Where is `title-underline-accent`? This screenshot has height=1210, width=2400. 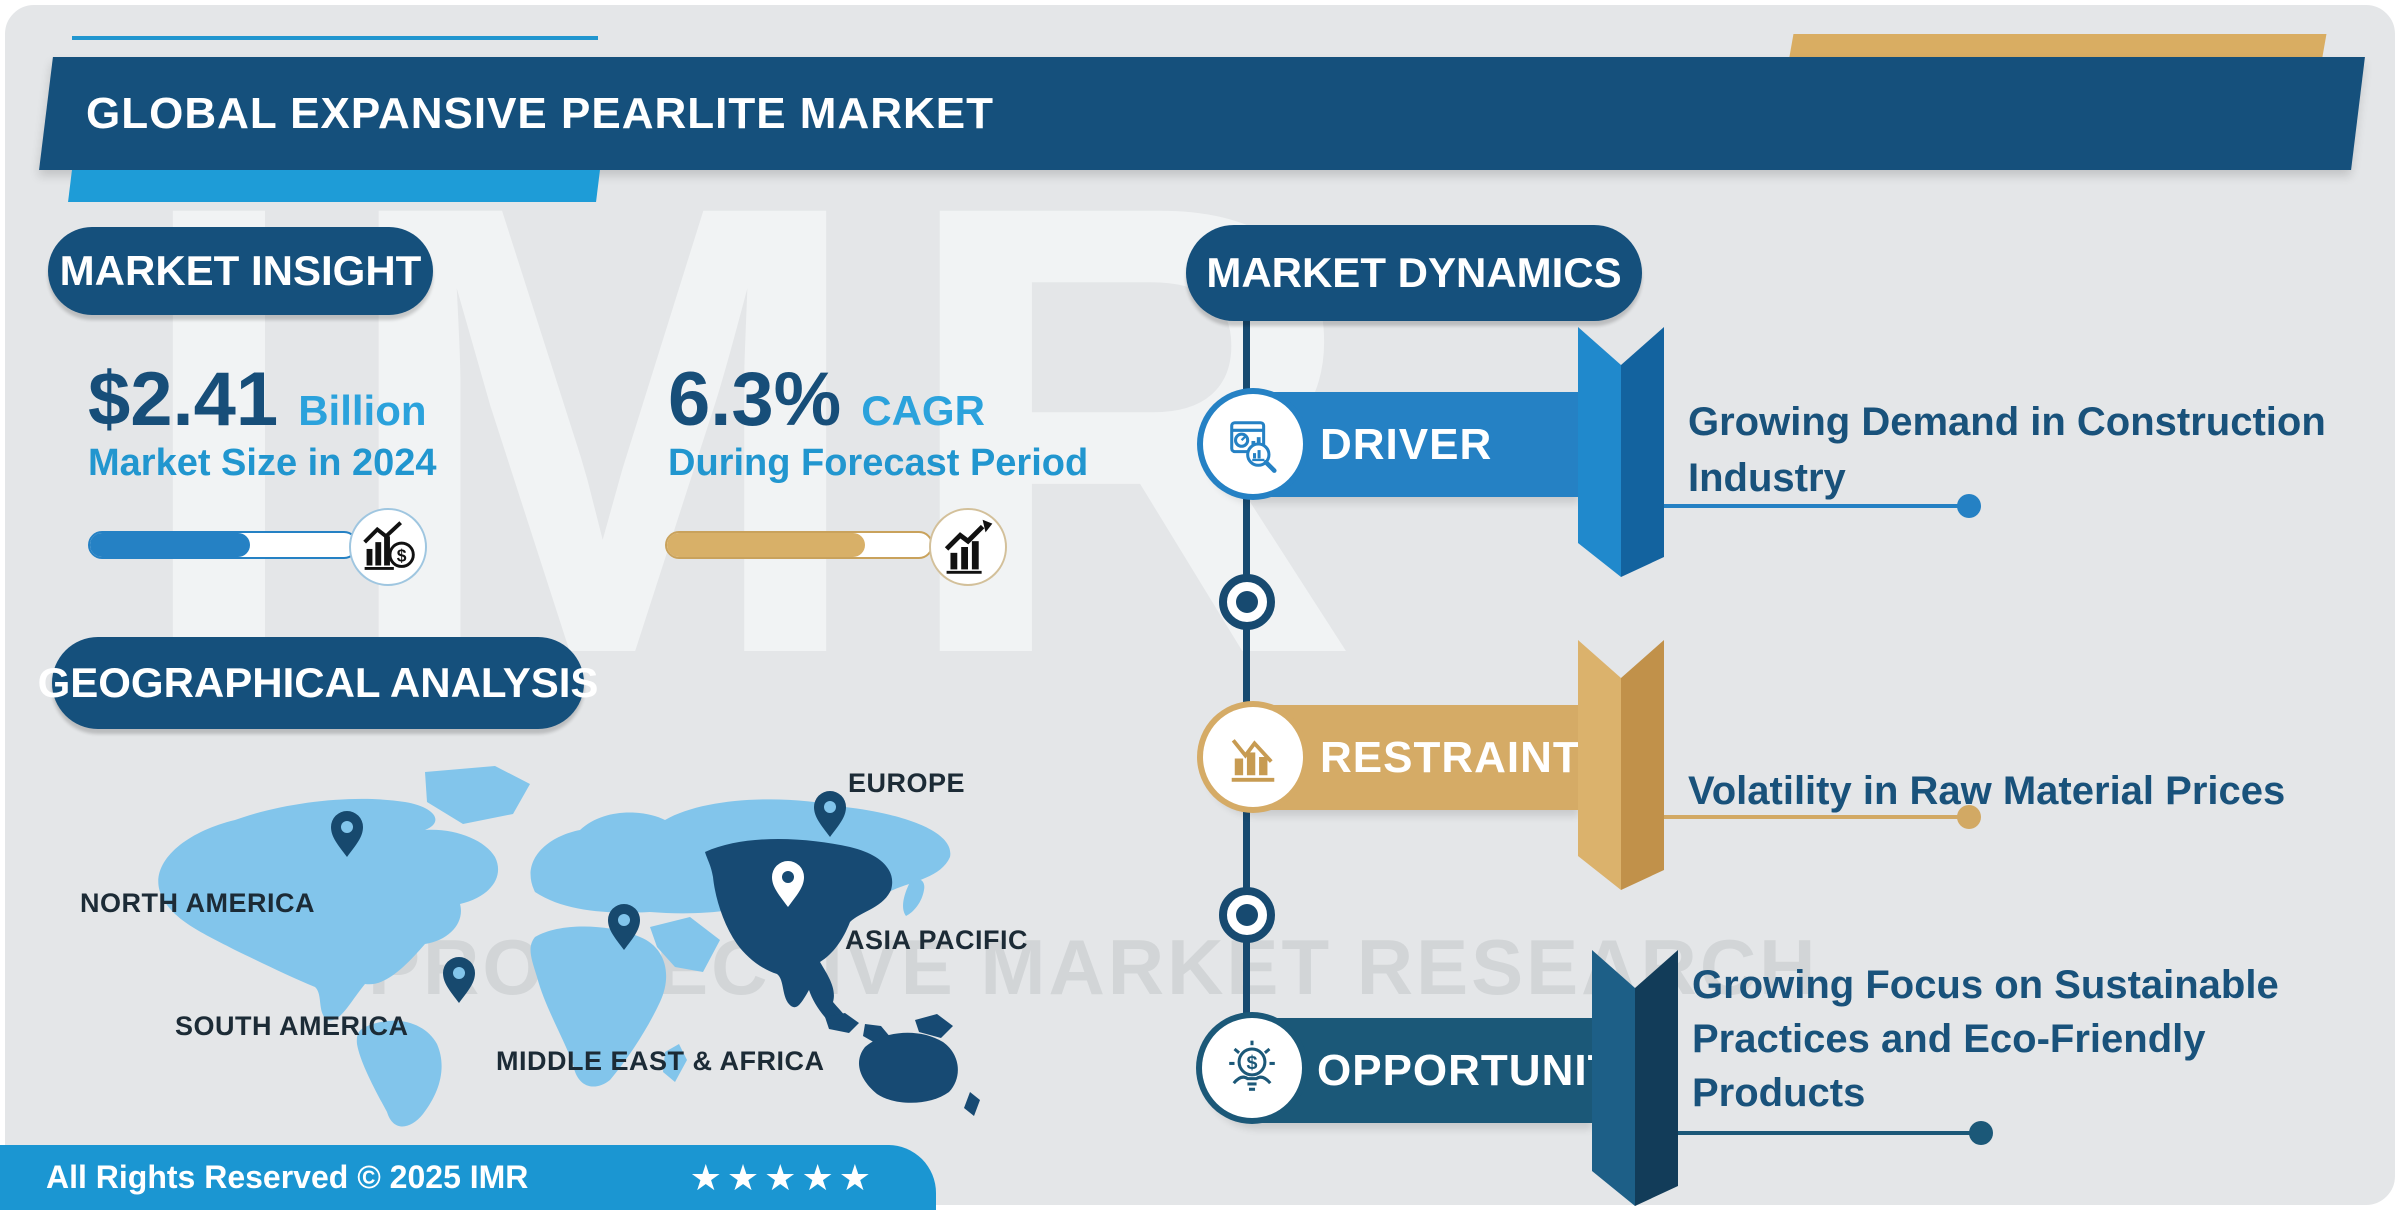
title-underline-accent is located at coordinates (334, 186).